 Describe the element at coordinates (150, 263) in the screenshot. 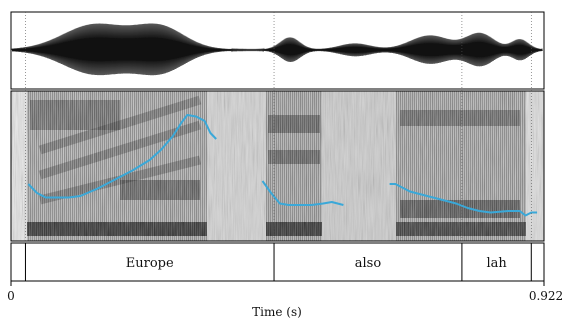

I see `interval-label: Europe` at that location.